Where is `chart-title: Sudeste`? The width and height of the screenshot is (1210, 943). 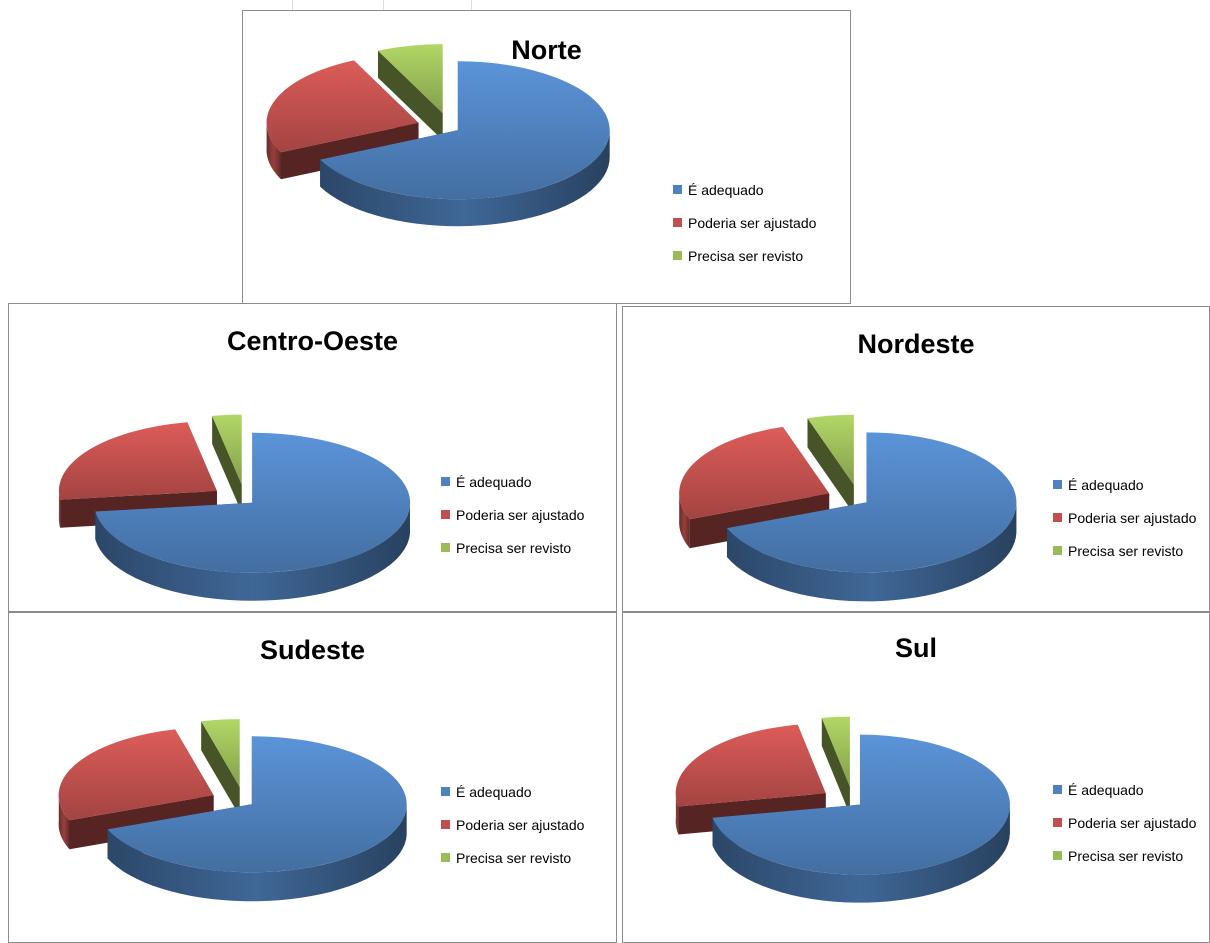
chart-title: Sudeste is located at coordinates (312, 650).